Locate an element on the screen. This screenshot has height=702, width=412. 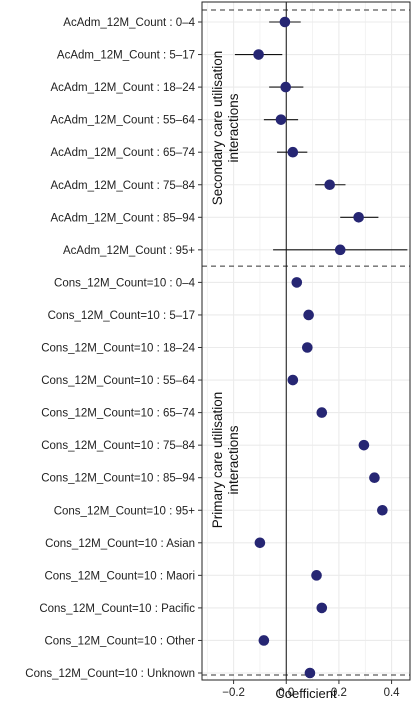
y-tick-label: Cons_12M_Count=10 : Asian is located at coordinates (120, 544).